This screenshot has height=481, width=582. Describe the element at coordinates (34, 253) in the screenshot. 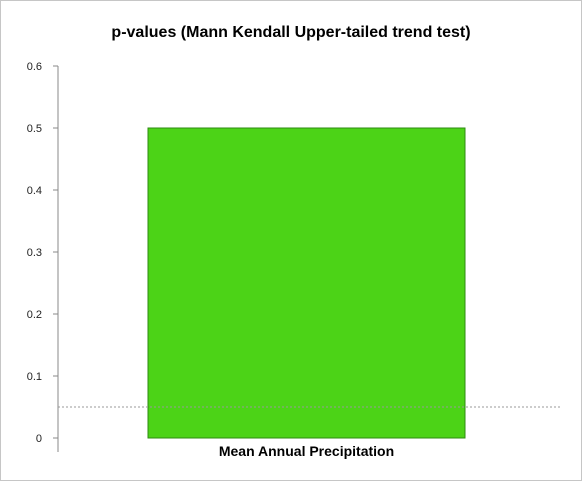

I see `y-tick-label: 0.3` at that location.